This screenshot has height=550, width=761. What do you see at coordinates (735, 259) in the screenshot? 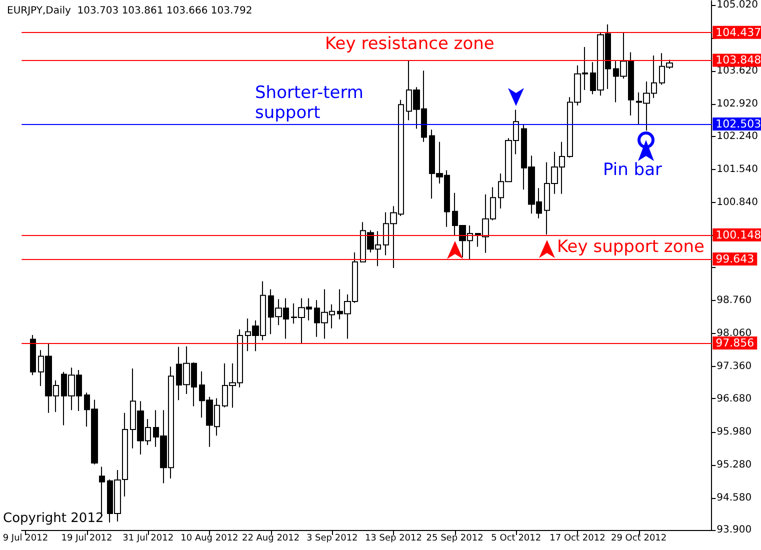
I see `ref-line-label: 99.643` at bounding box center [735, 259].